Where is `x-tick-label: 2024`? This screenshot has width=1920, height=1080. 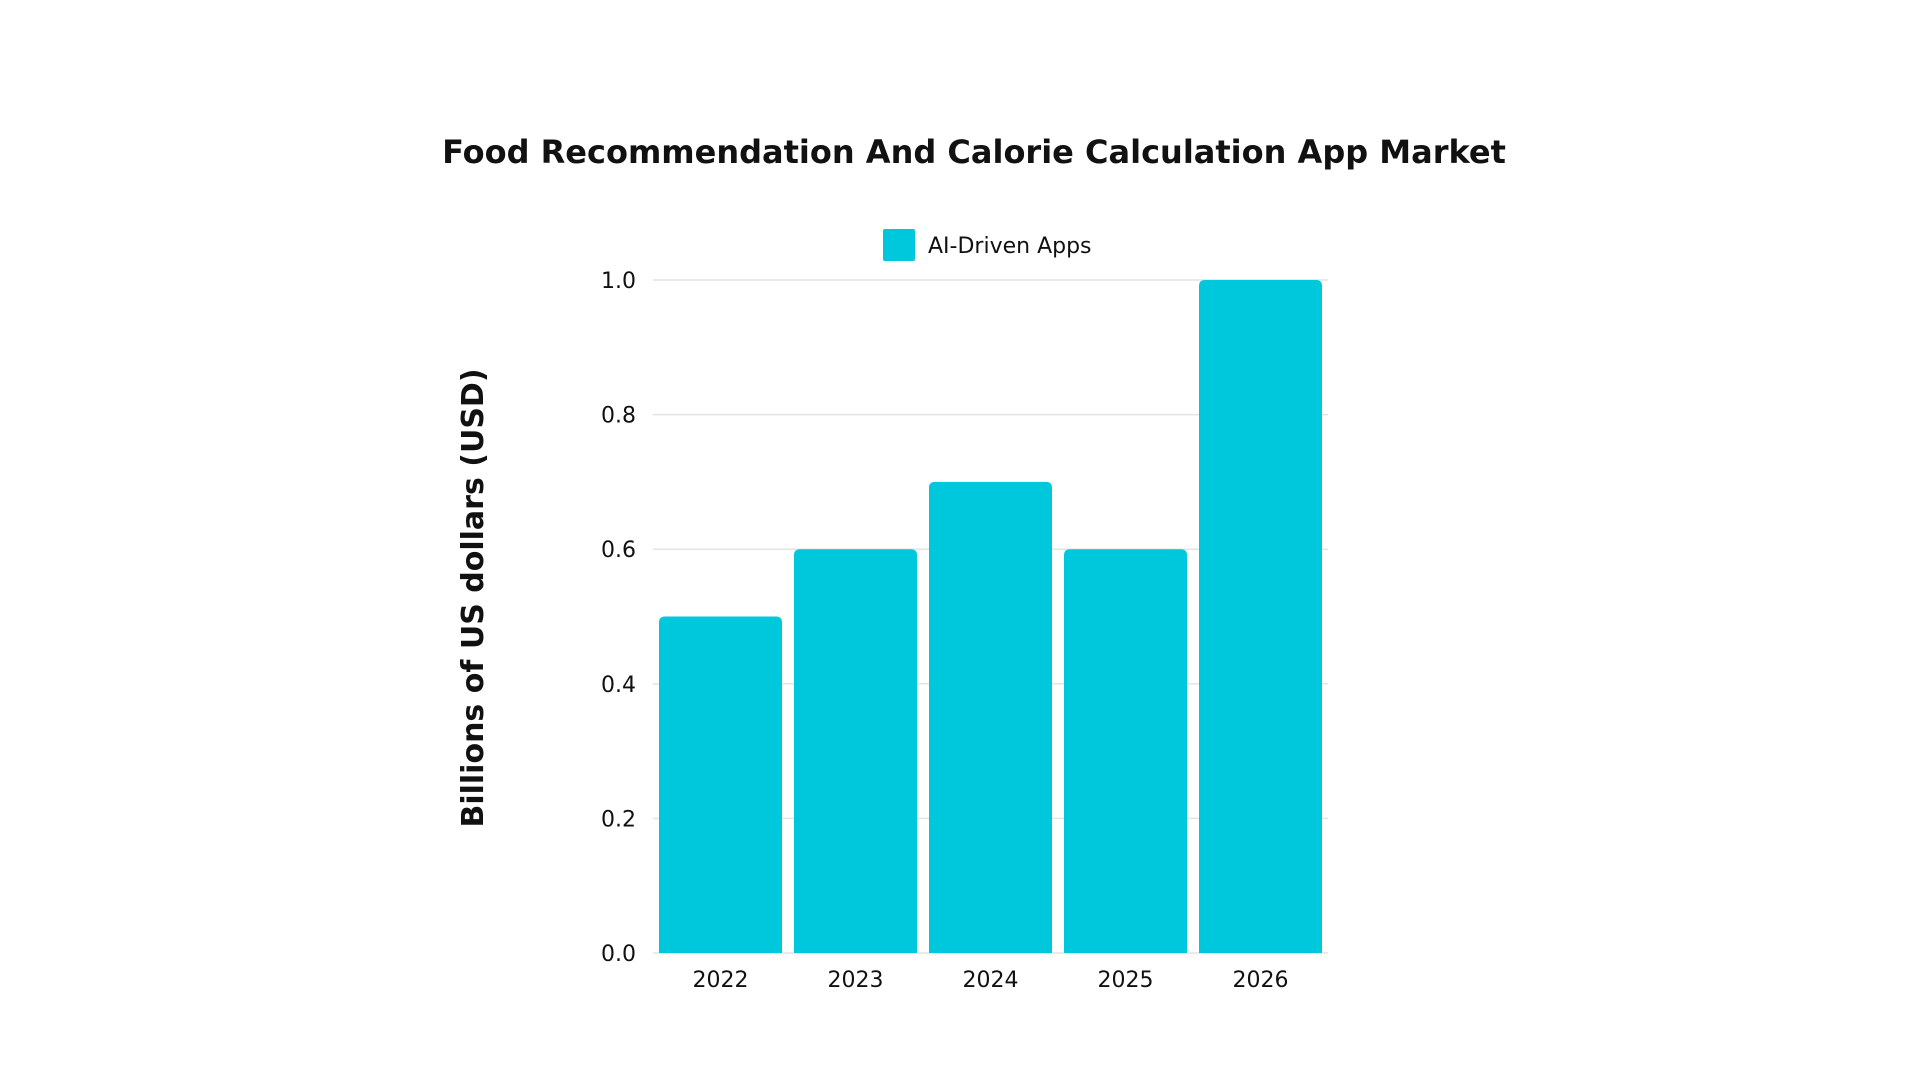
x-tick-label: 2024 is located at coordinates (991, 980).